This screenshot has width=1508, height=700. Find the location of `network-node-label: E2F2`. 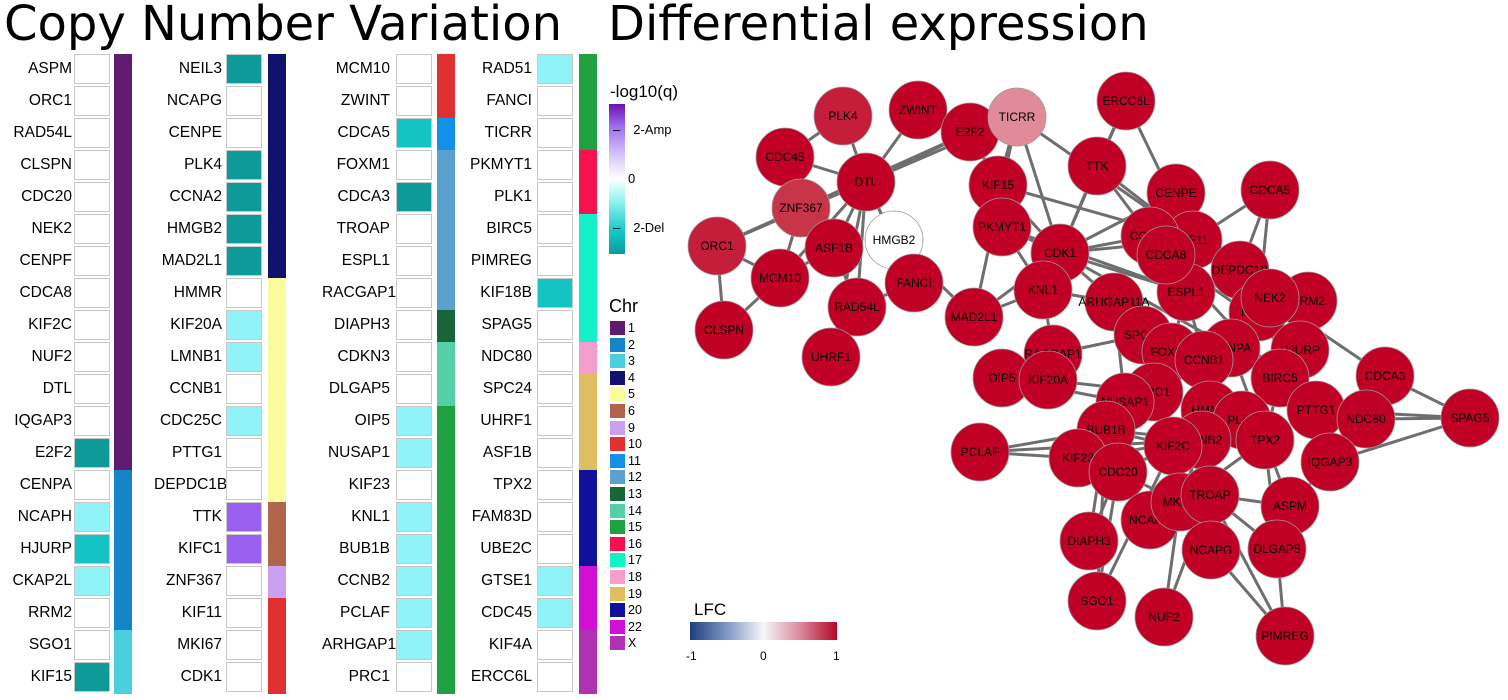

network-node-label: E2F2 is located at coordinates (970, 132).